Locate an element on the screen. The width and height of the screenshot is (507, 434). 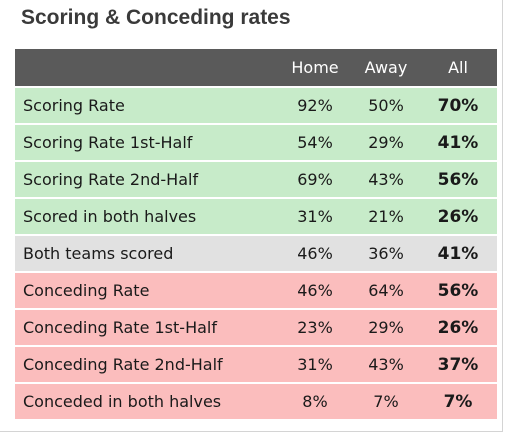
table-row: Scoring Rate 1st-Half 54% 29% 41% is located at coordinates (256, 143).